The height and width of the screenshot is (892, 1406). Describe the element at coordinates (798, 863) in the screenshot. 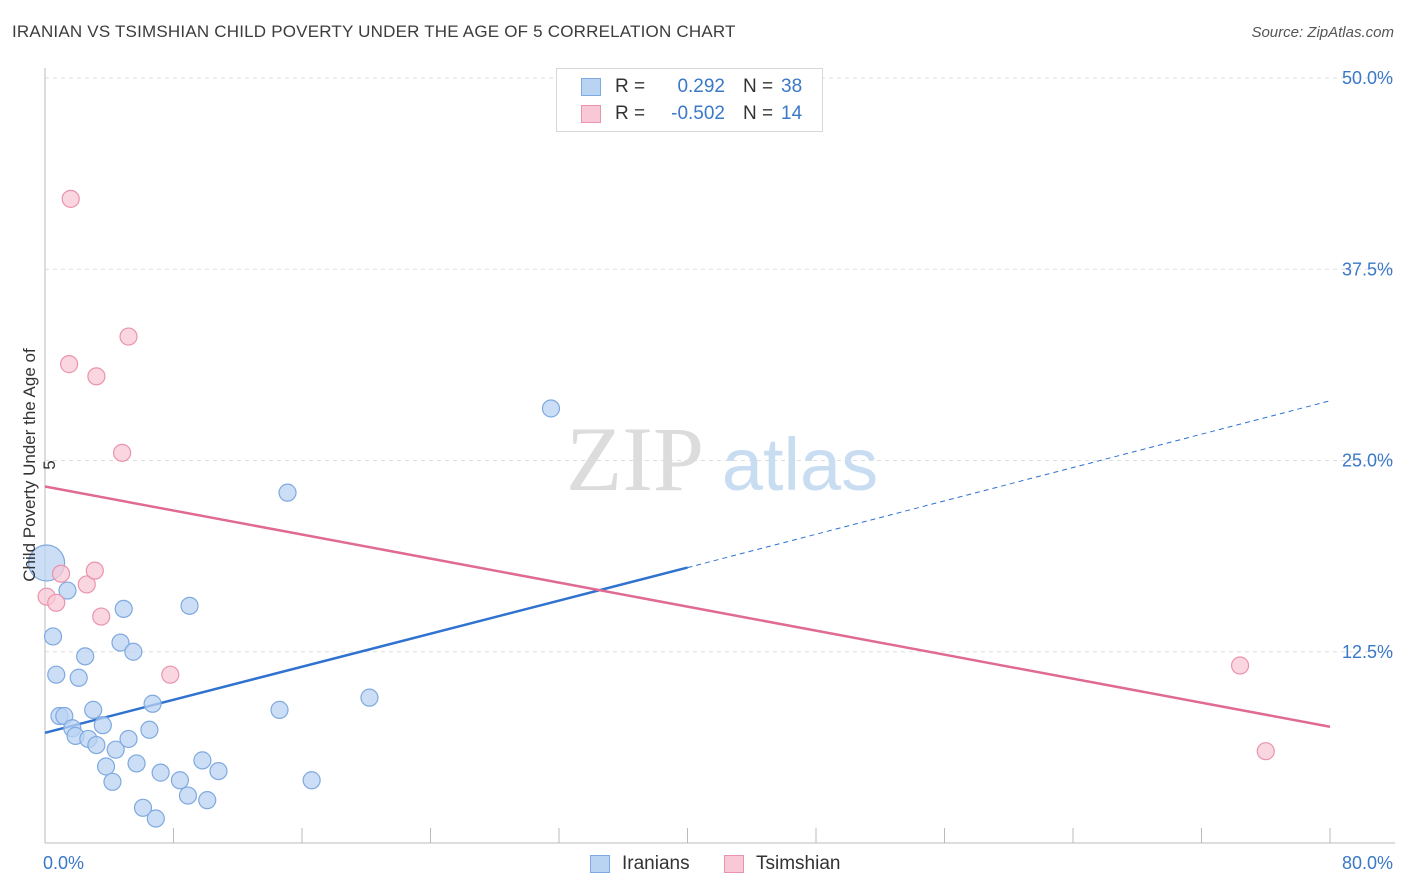

I see `tsimshian-legend-label: Tsimshian` at that location.